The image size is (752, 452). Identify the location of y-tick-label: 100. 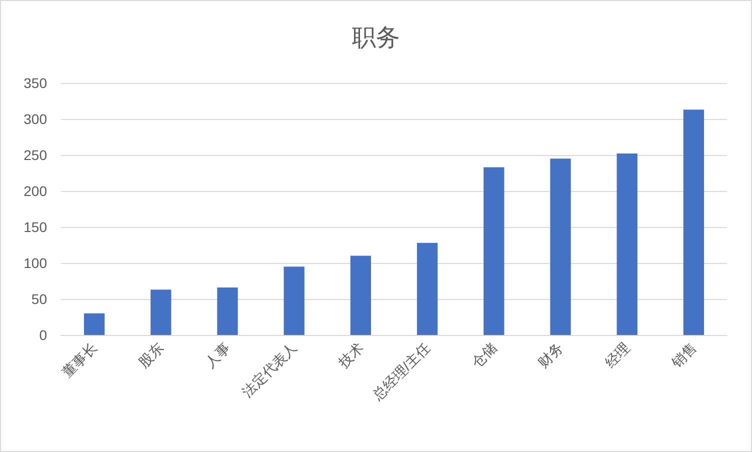
(36, 263).